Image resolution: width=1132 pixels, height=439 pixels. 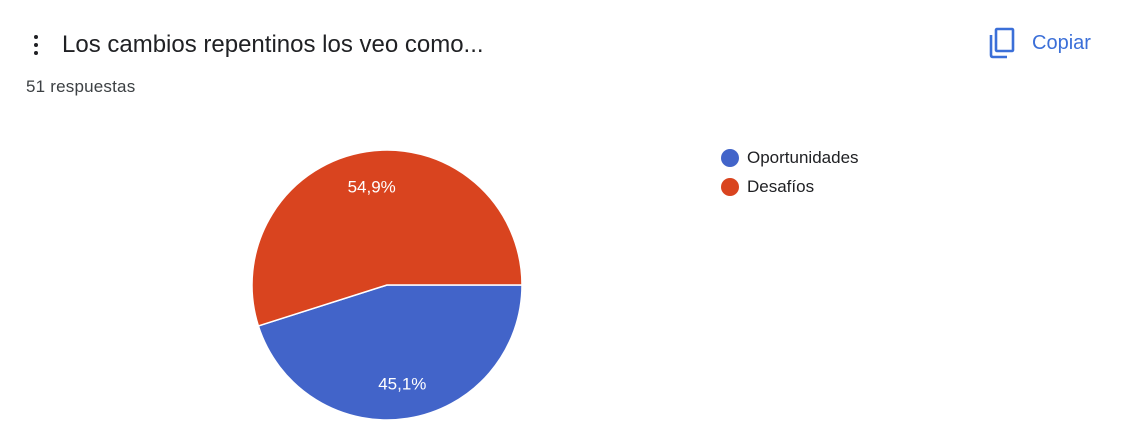 I want to click on response-count: 51 respuestas, so click(x=81, y=86).